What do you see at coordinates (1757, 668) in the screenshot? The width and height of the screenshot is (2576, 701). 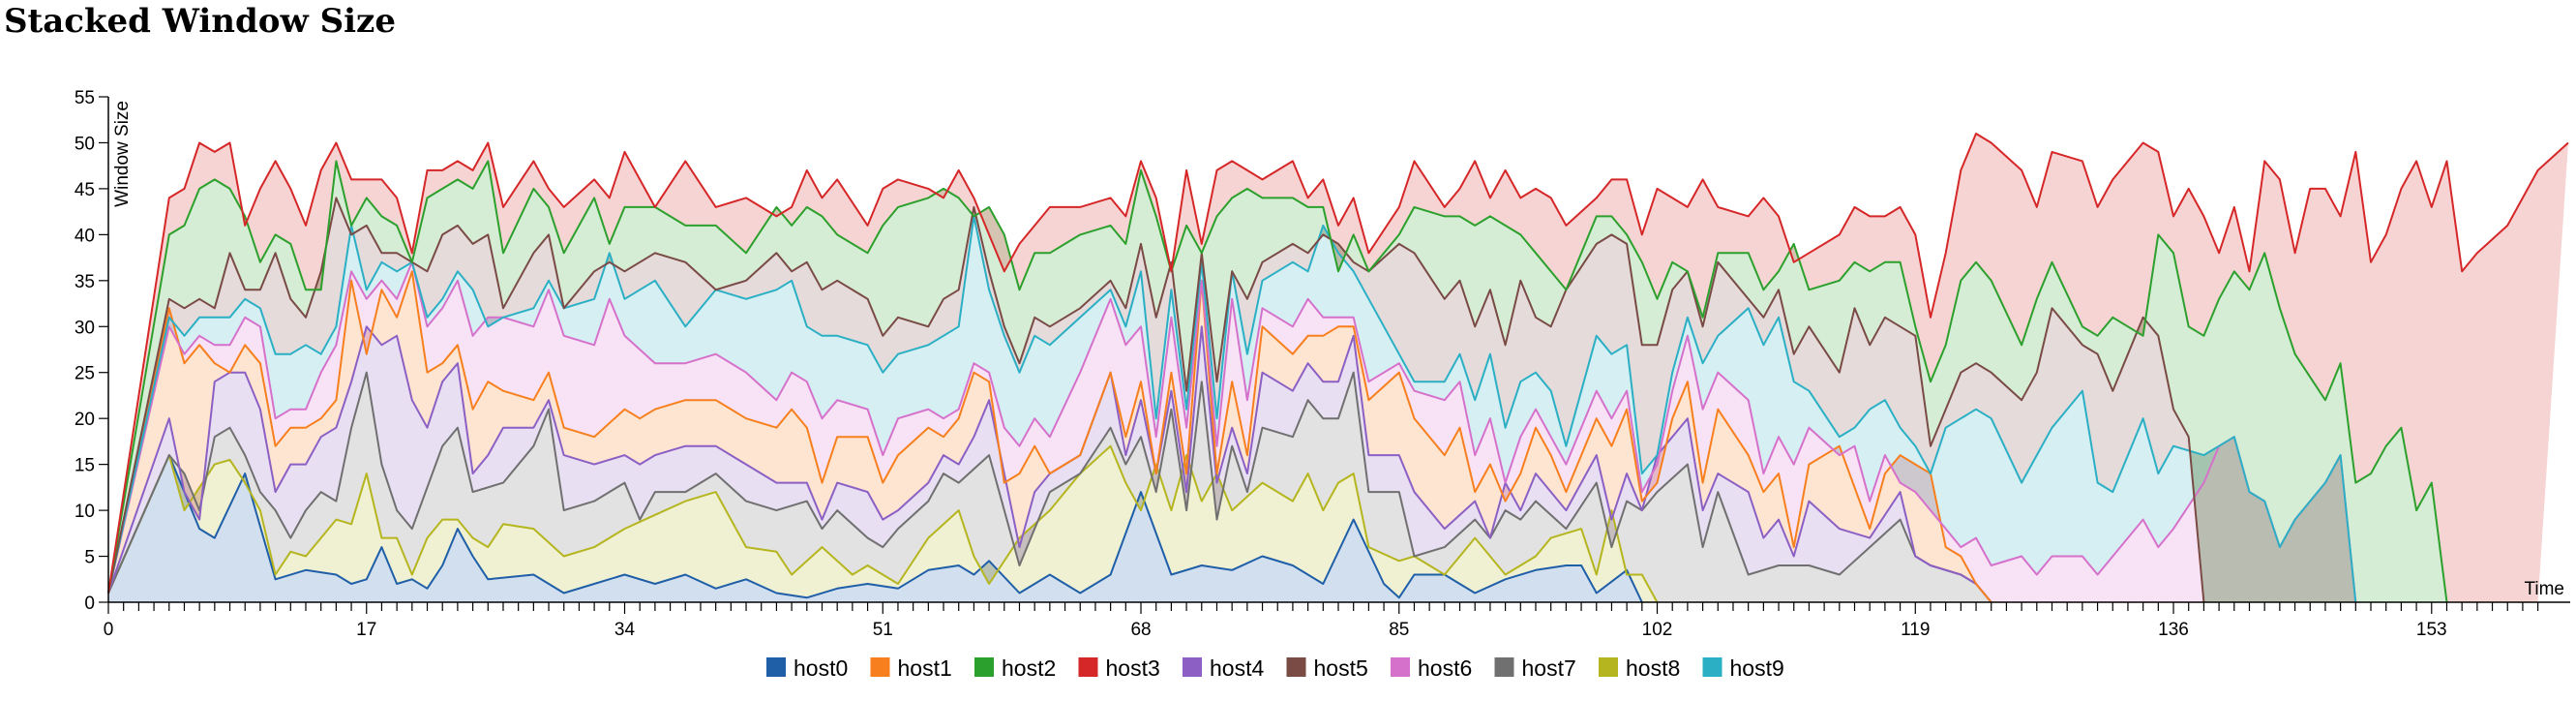 I see `legend-label: host9` at bounding box center [1757, 668].